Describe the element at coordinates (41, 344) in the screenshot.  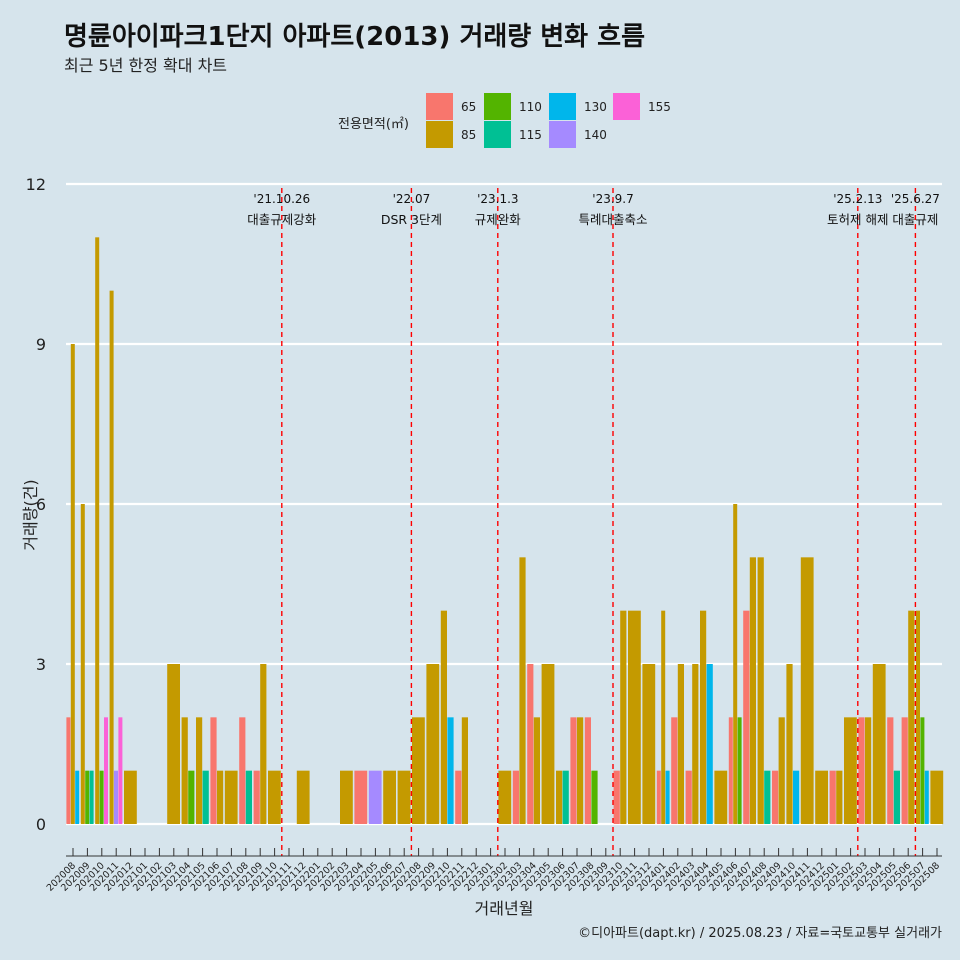
I see `y-tick-label: 9` at that location.